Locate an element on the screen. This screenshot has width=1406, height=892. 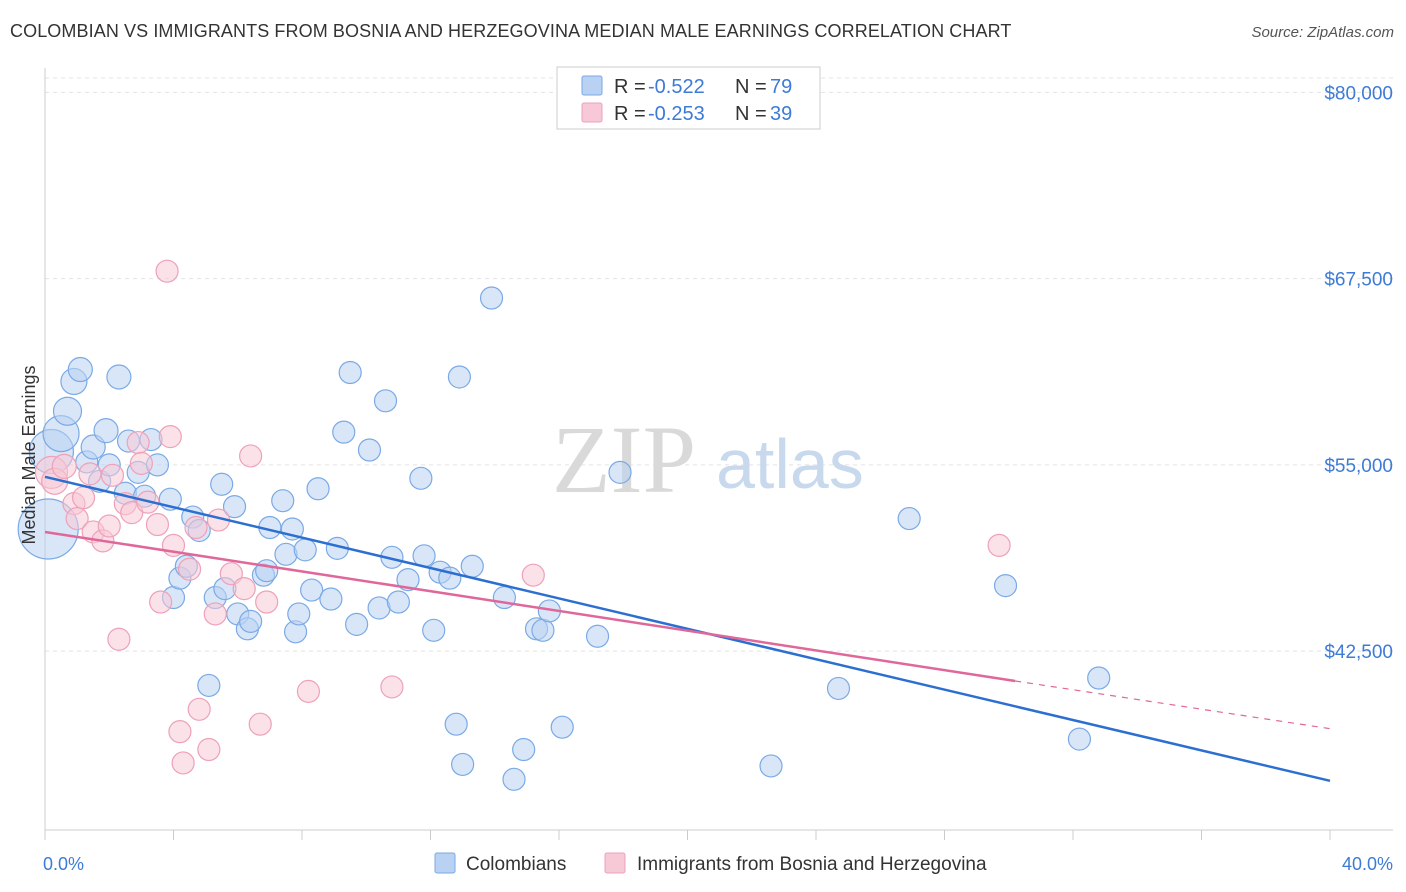
legend-n-value-1: 79 is located at coordinates (781, 87).